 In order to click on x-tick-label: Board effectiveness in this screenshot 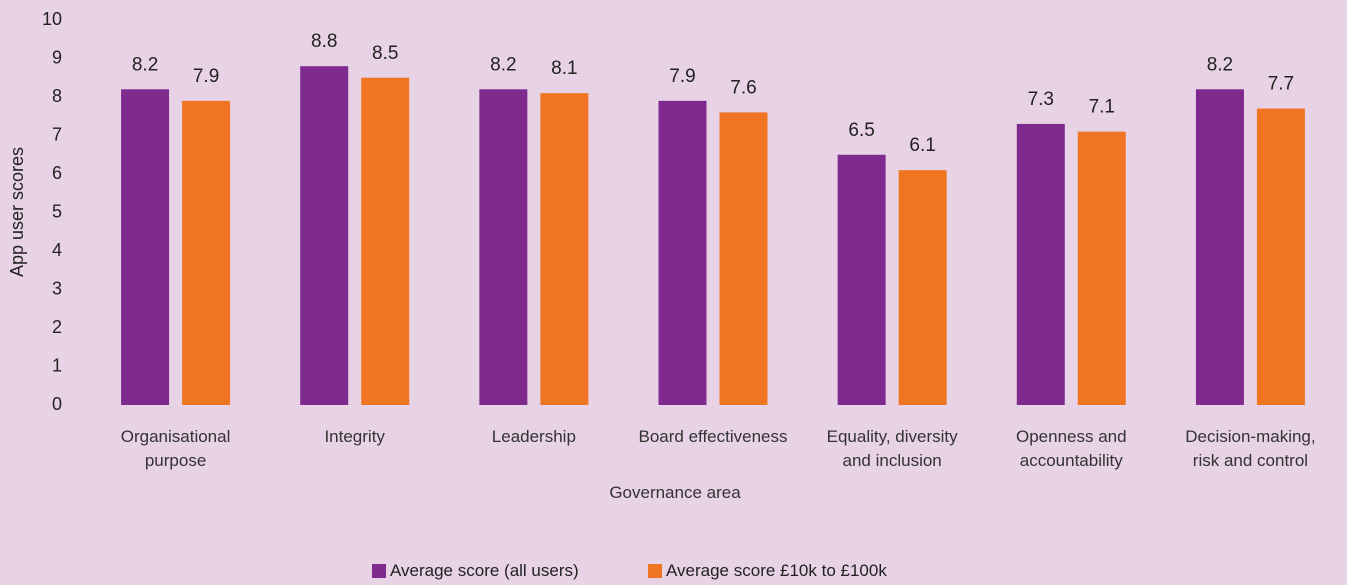, I will do `click(713, 436)`.